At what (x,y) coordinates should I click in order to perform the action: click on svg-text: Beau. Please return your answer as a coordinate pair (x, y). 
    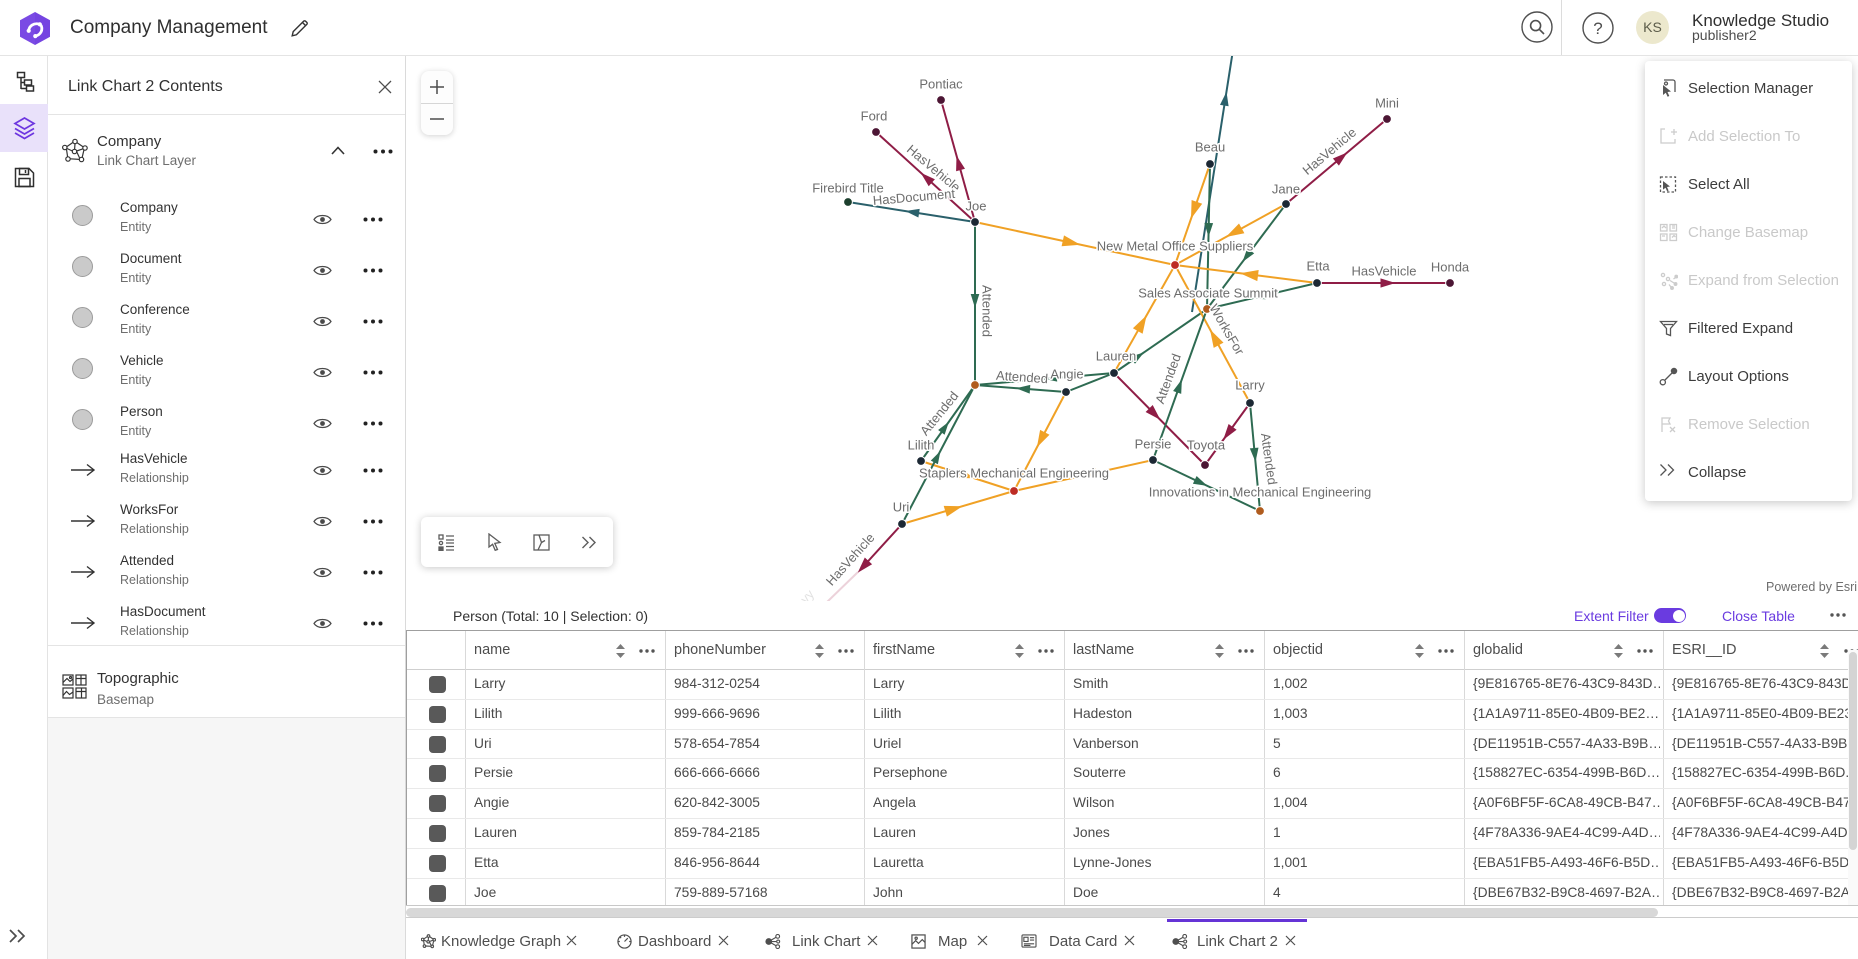
    Looking at the image, I should click on (1210, 146).